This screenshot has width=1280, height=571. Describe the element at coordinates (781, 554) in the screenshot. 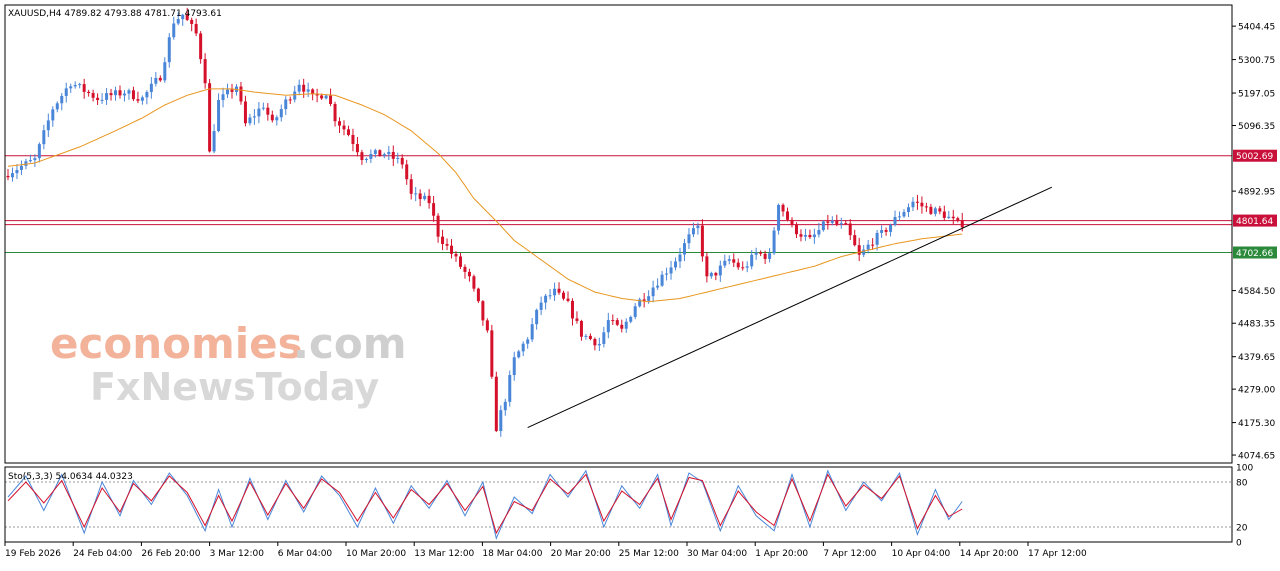

I see `x-tick-label: 1 Apr 20:00` at that location.